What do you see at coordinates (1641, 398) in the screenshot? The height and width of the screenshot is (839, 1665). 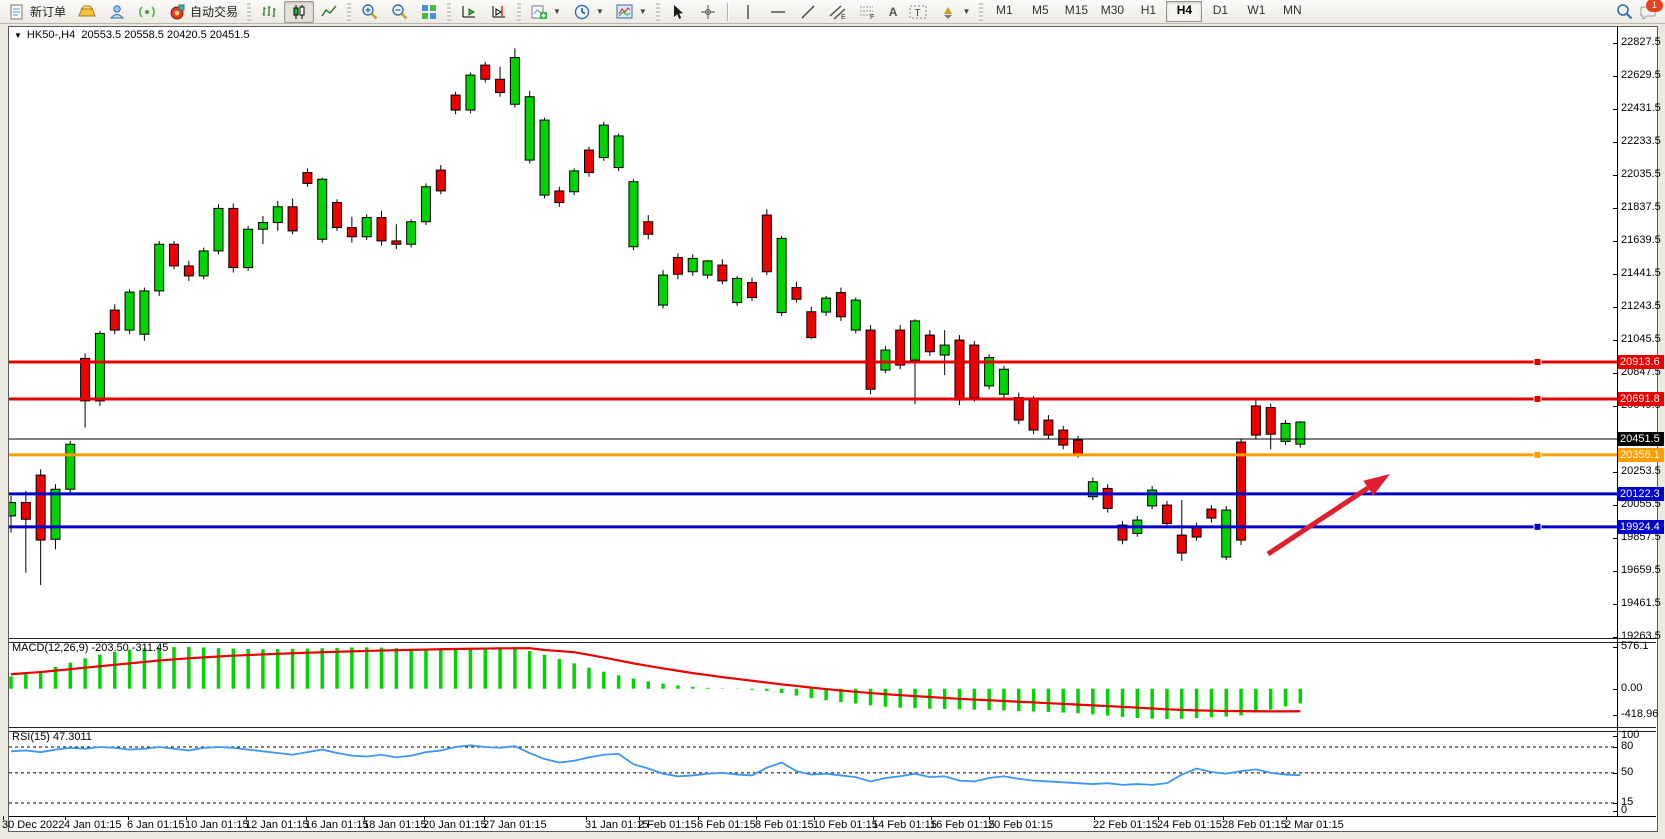 I see `price-label-badge-20691.8: 20691.8` at bounding box center [1641, 398].